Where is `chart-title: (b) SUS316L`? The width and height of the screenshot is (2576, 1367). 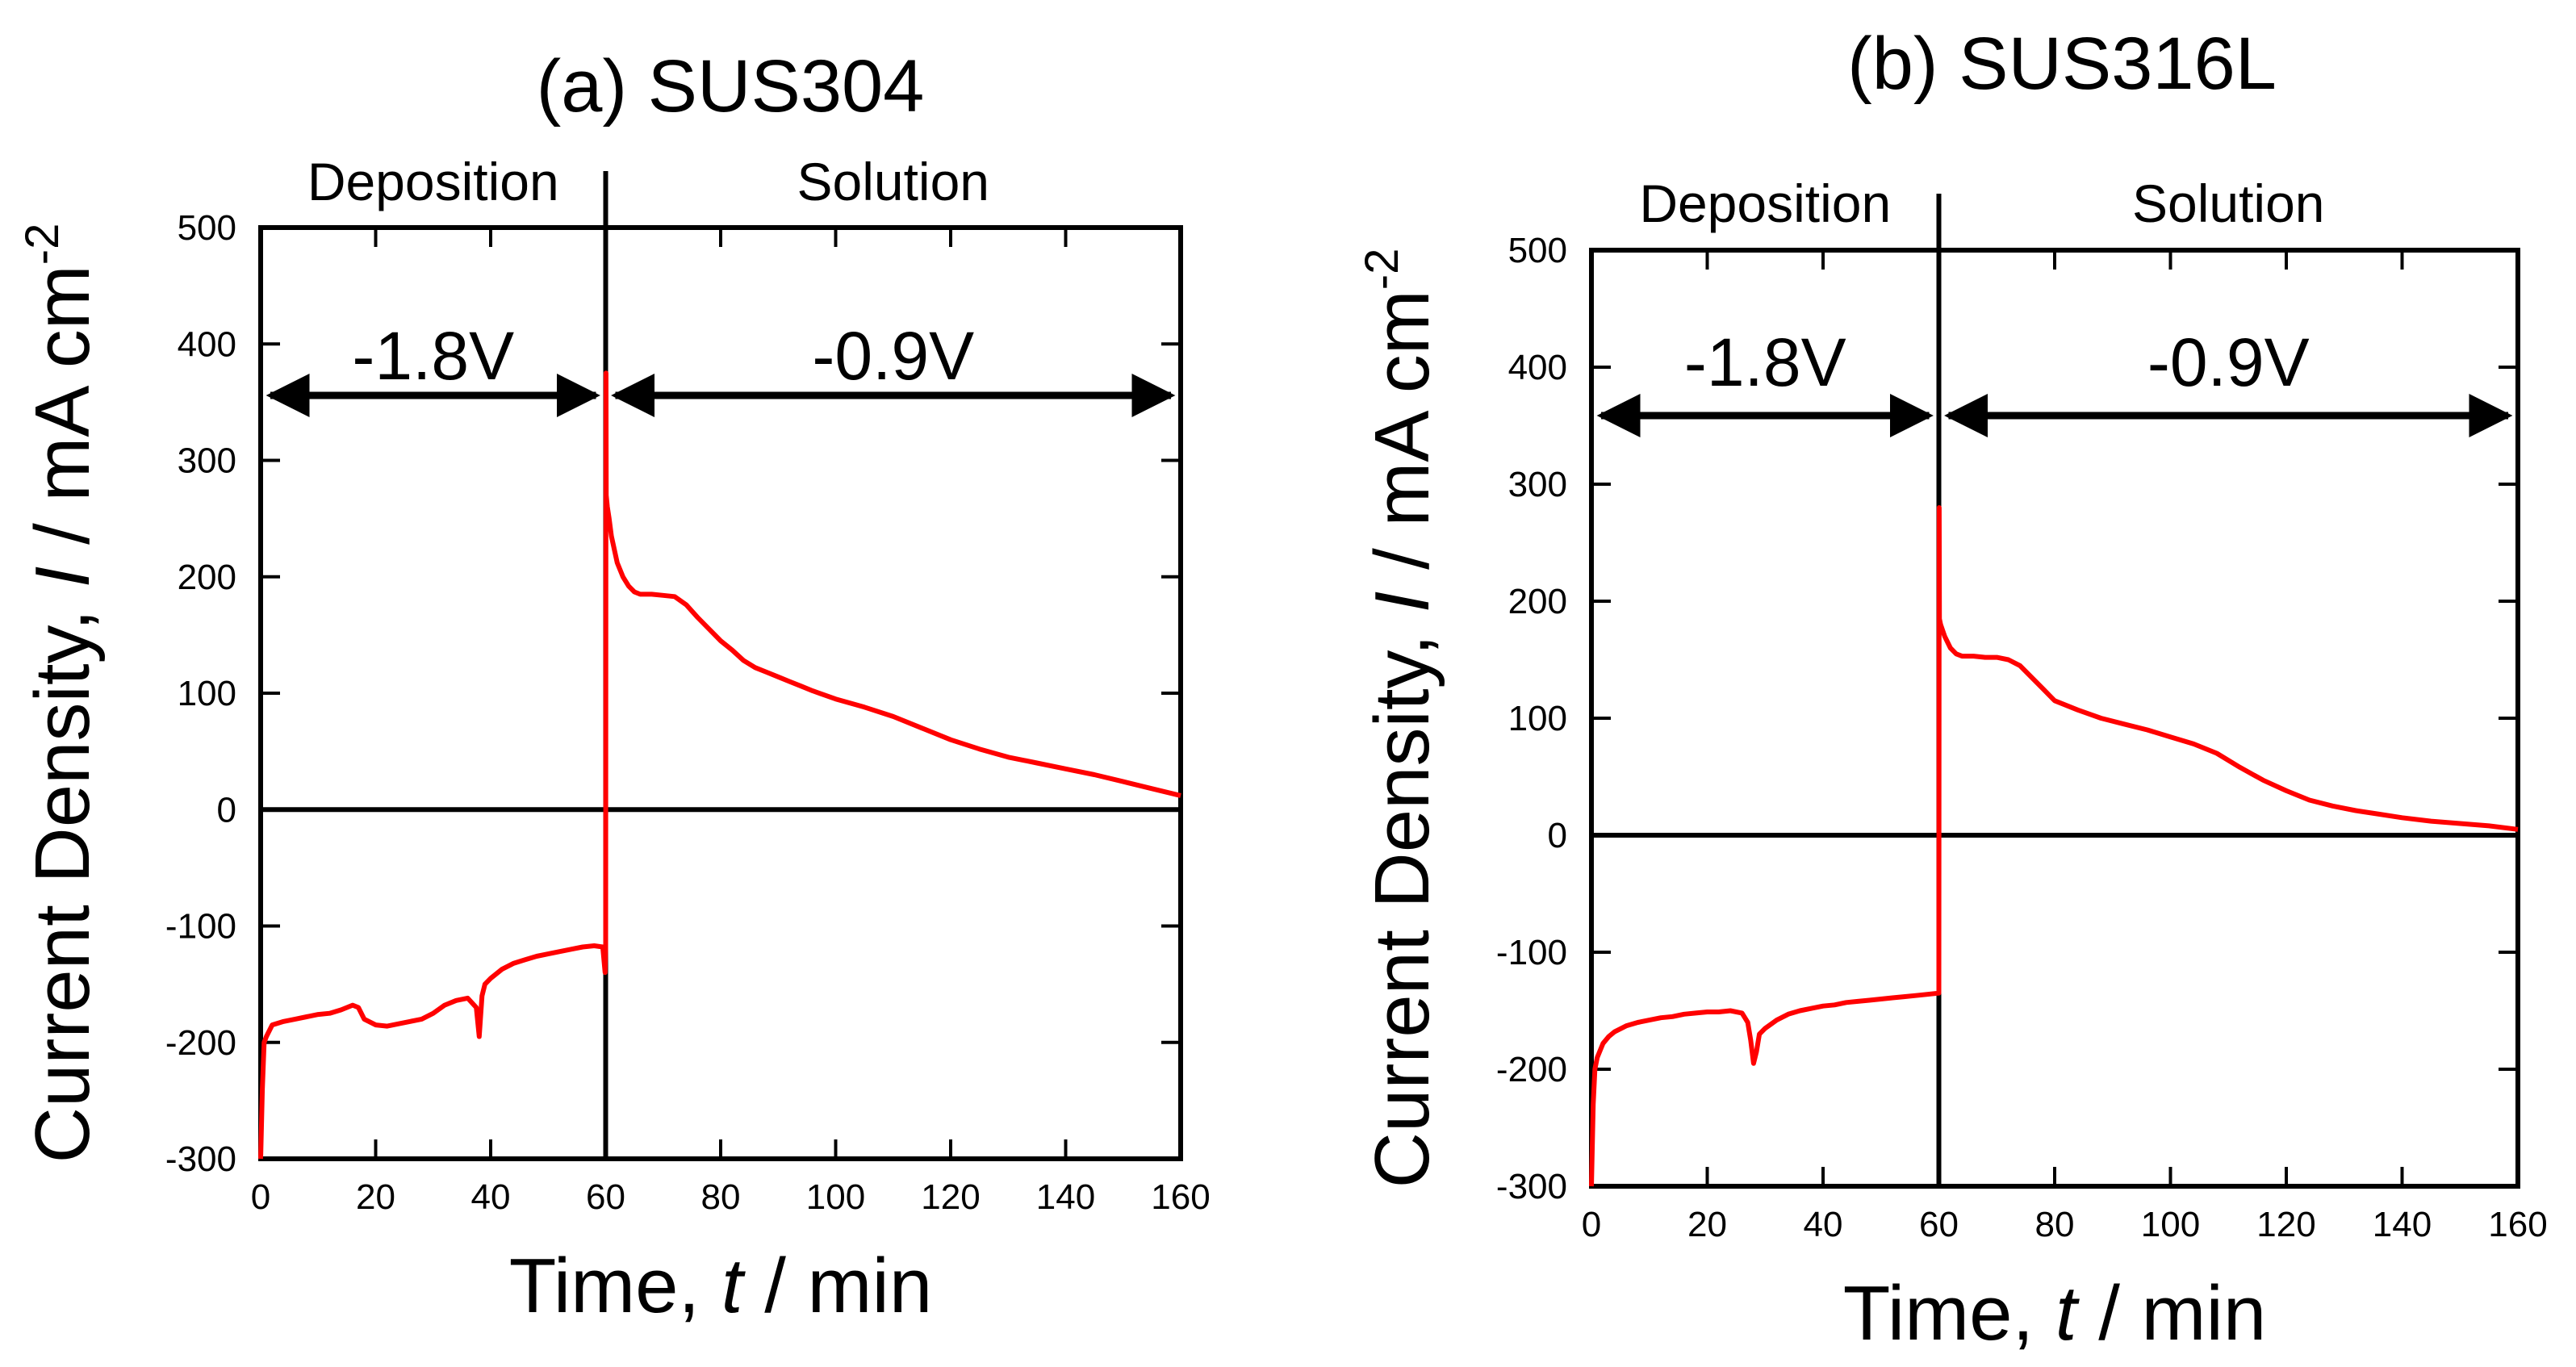 chart-title: (b) SUS316L is located at coordinates (2062, 64).